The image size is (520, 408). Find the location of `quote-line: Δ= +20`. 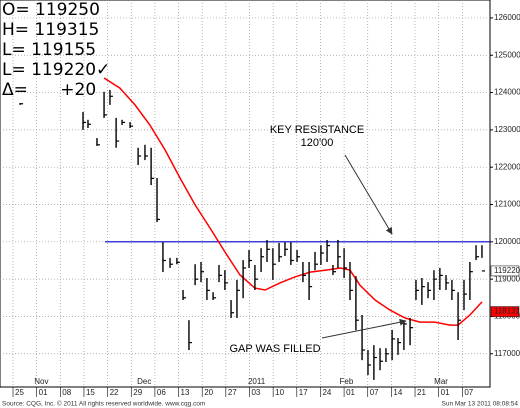

quote-line: Δ= +20 is located at coordinates (49, 90).